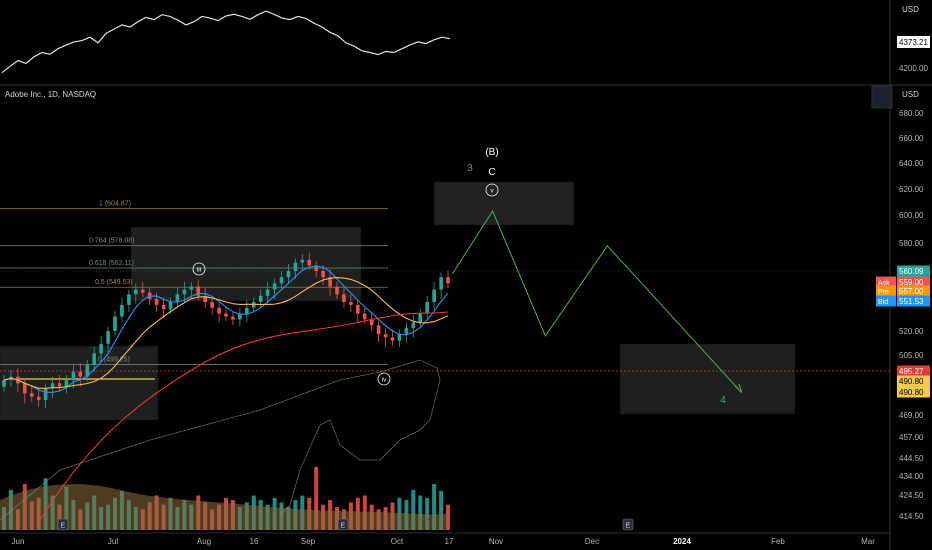 The height and width of the screenshot is (550, 932). I want to click on y-tick-label: 660.00, so click(911, 138).